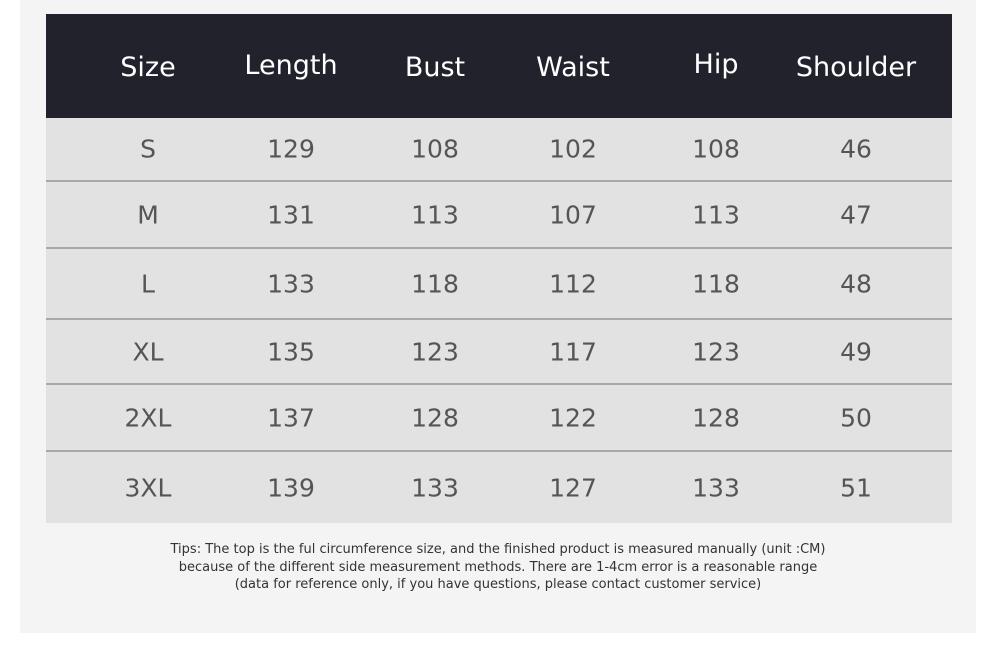 The width and height of the screenshot is (996, 646). I want to click on table-row: M 131 113 107 113 47, so click(499, 215).